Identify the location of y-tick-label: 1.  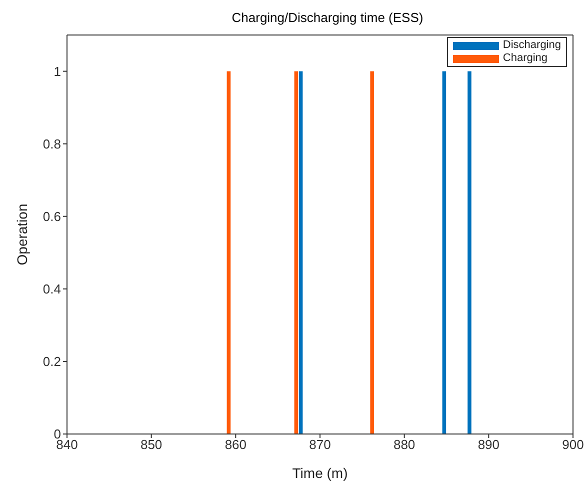
(57, 71).